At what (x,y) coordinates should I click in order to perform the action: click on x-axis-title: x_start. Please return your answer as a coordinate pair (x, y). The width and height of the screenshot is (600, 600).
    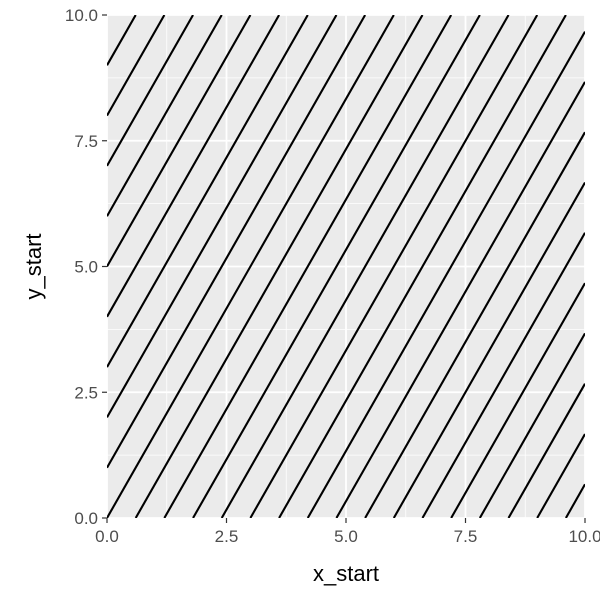
    Looking at the image, I should click on (346, 573).